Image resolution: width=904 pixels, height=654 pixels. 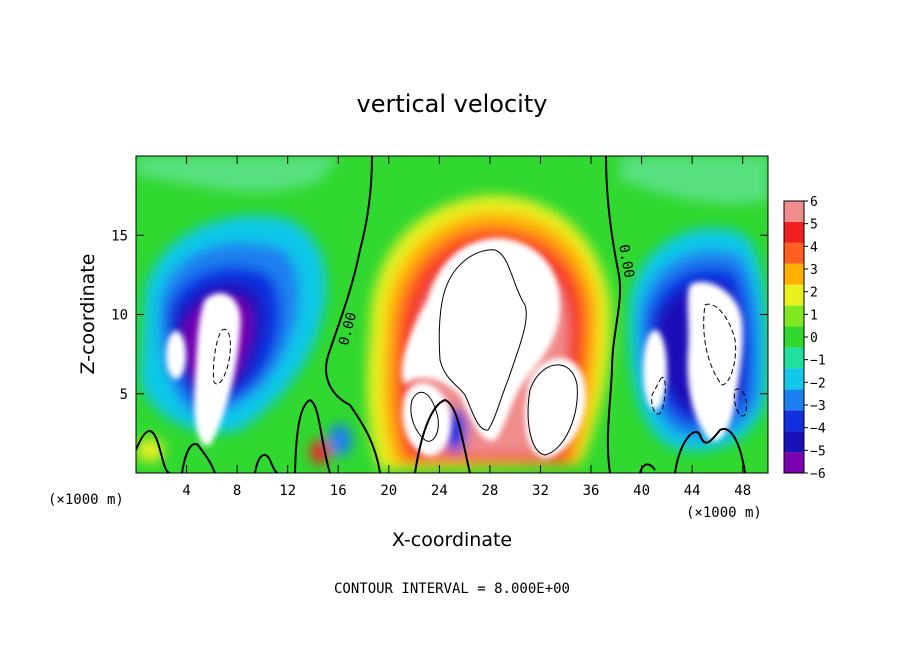 What do you see at coordinates (388, 491) in the screenshot?
I see `x-tick-label: 20` at bounding box center [388, 491].